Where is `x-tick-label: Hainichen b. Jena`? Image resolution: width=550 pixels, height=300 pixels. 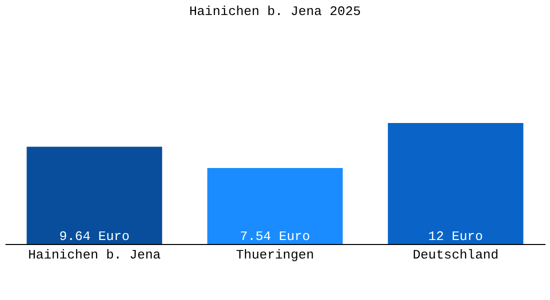
x-tick-label: Hainichen b. Jena is located at coordinates (94, 255).